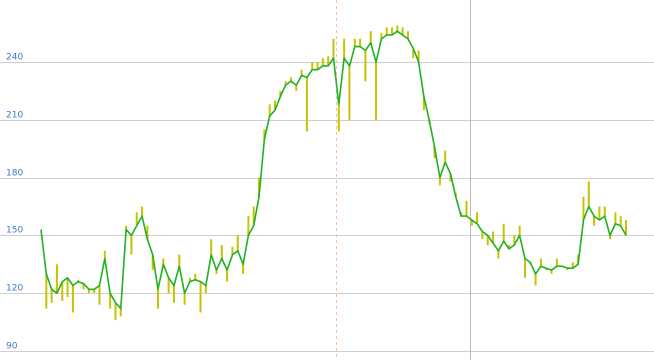 Image resolution: width=654 pixels, height=360 pixels. What do you see at coordinates (14, 116) in the screenshot?
I see `y-tick-label-210: 210` at bounding box center [14, 116].